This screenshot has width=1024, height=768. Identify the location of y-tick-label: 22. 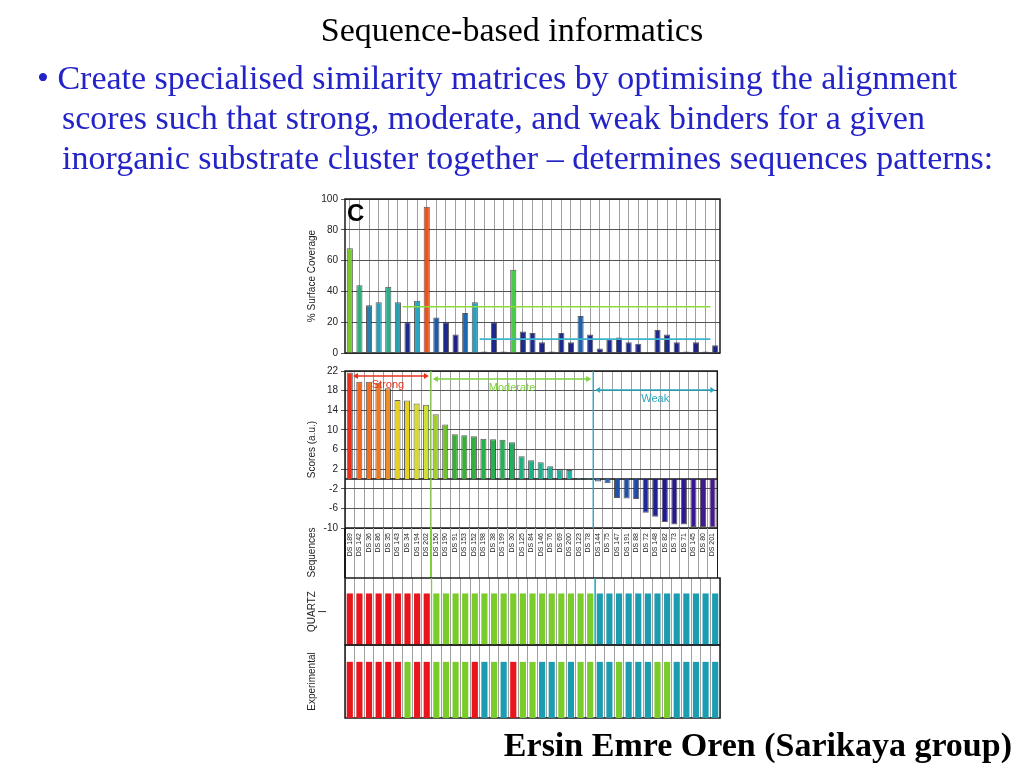
(332, 370).